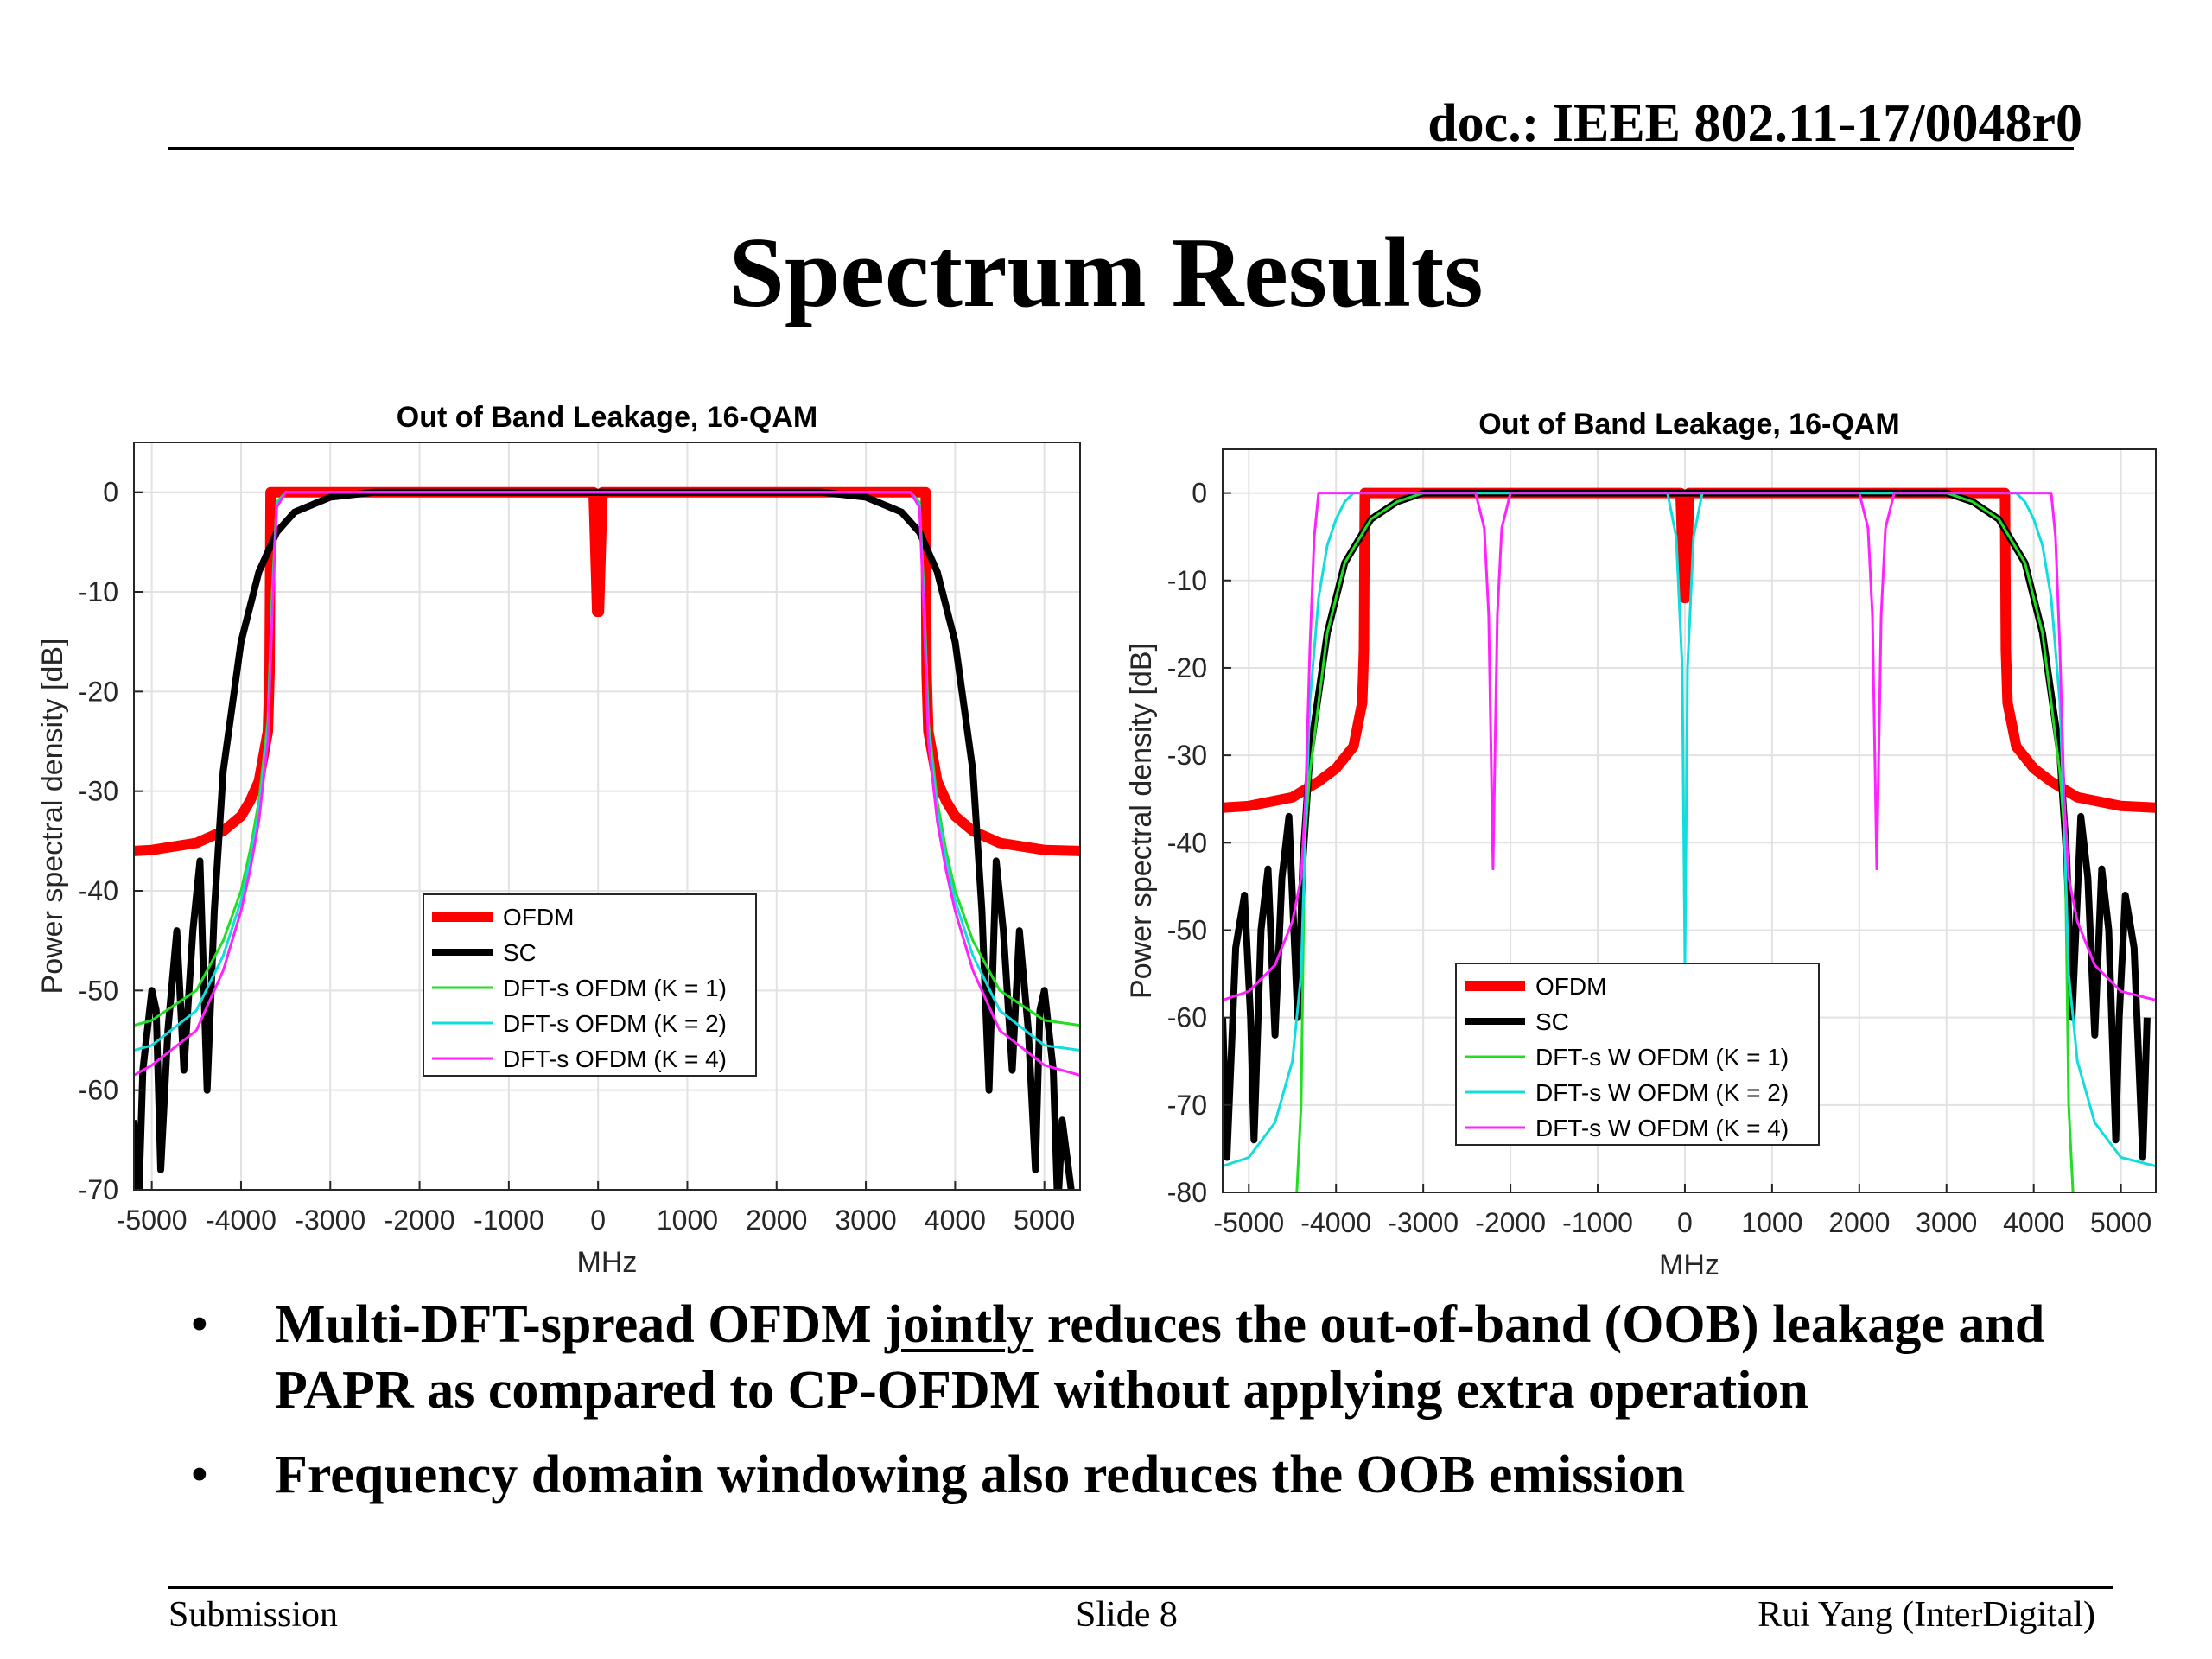 The image size is (2212, 1659). What do you see at coordinates (1662, 1092) in the screenshot?
I see `legend-label: DFT-s W OFDM (K = 2)` at bounding box center [1662, 1092].